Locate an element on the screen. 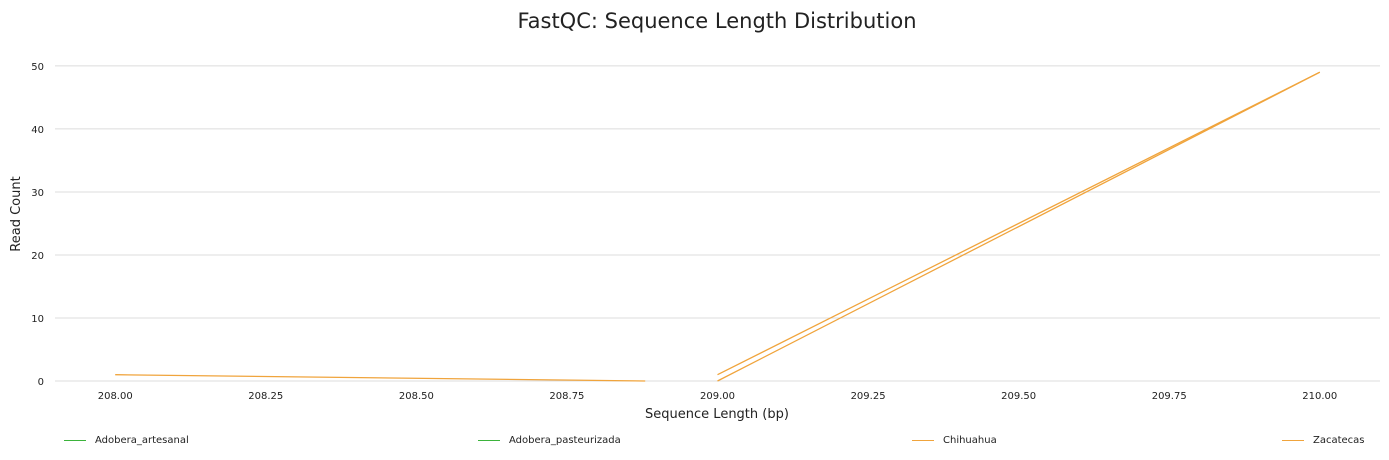 The width and height of the screenshot is (1389, 460). y-axis-label: Read Count is located at coordinates (16, 213).